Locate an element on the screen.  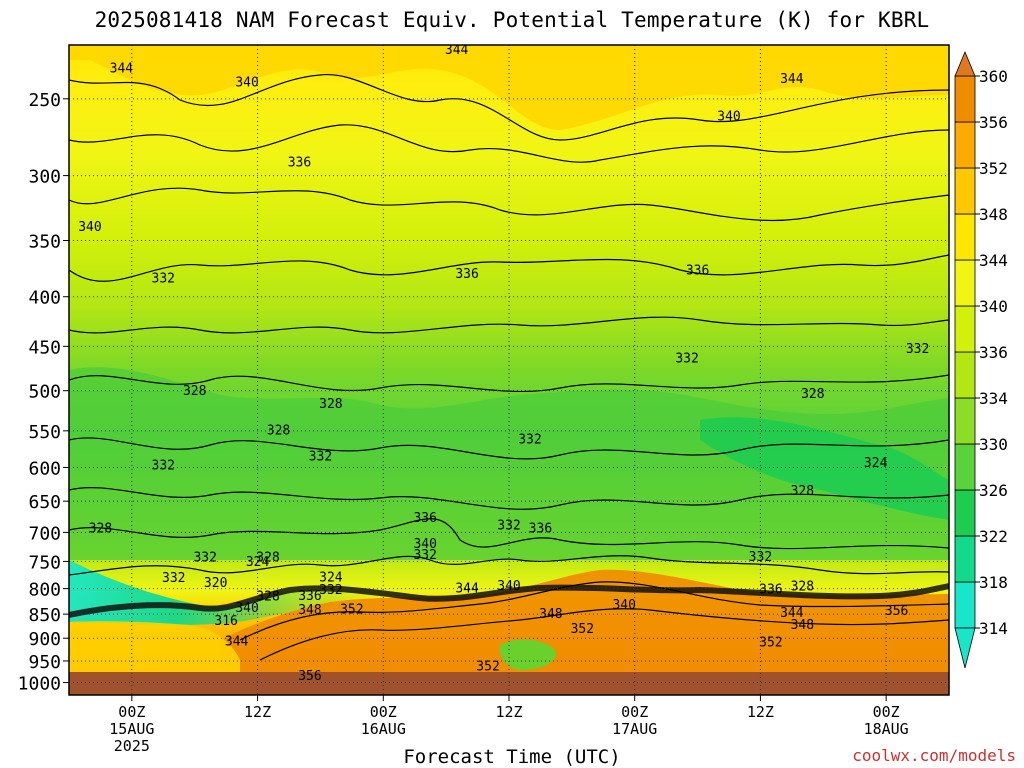
colorbar-top-arrow is located at coordinates (965, 63).